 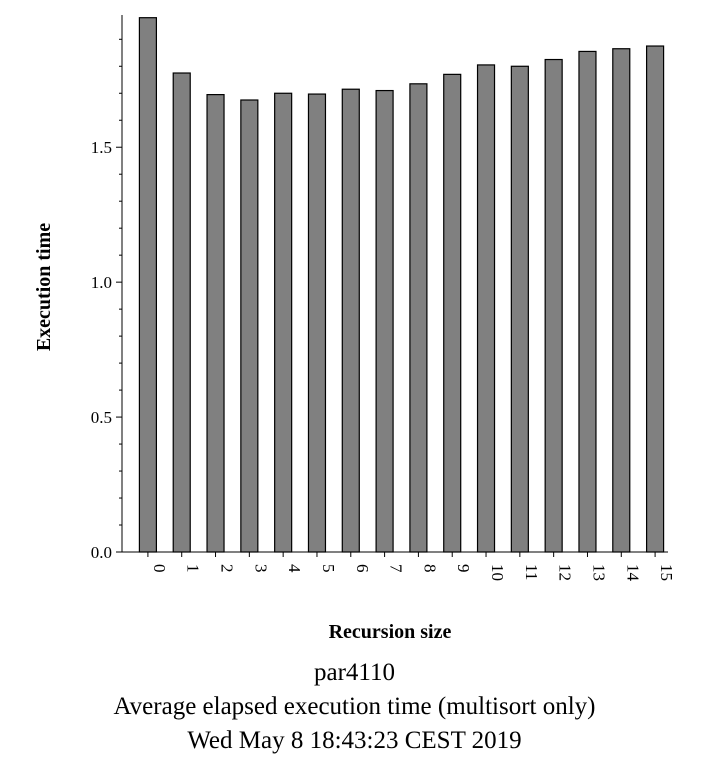 I want to click on y-tick-label: 1.0, so click(x=101, y=282).